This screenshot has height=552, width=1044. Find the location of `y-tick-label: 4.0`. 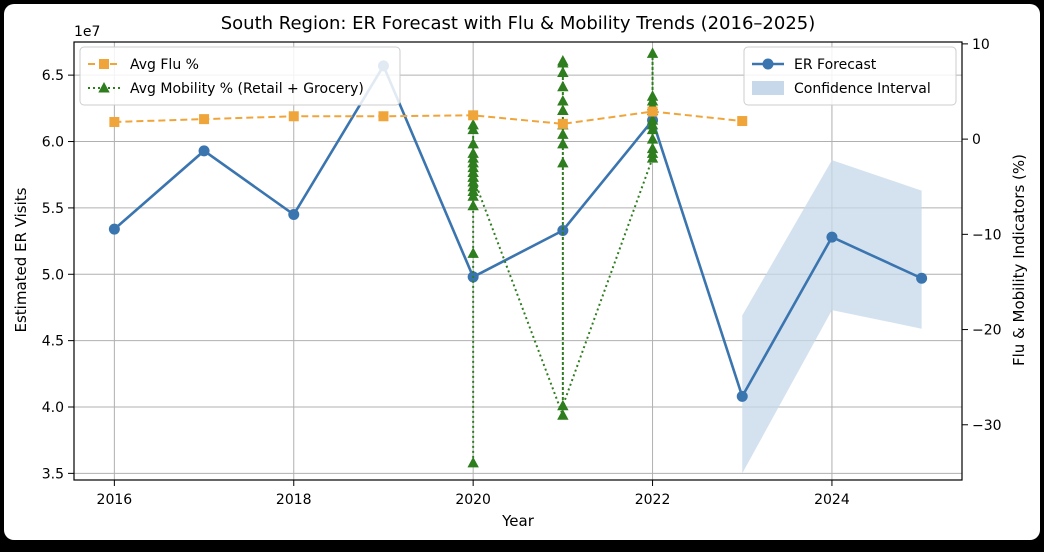

y-tick-label: 4.0 is located at coordinates (53, 408).